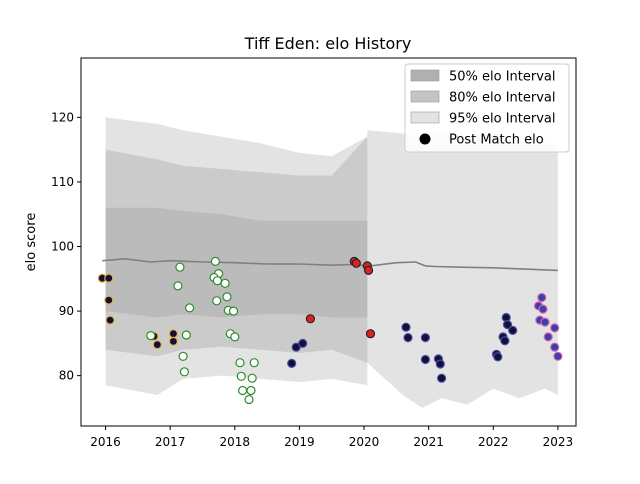  I want to click on x-tick-label: 2021, so click(428, 442).